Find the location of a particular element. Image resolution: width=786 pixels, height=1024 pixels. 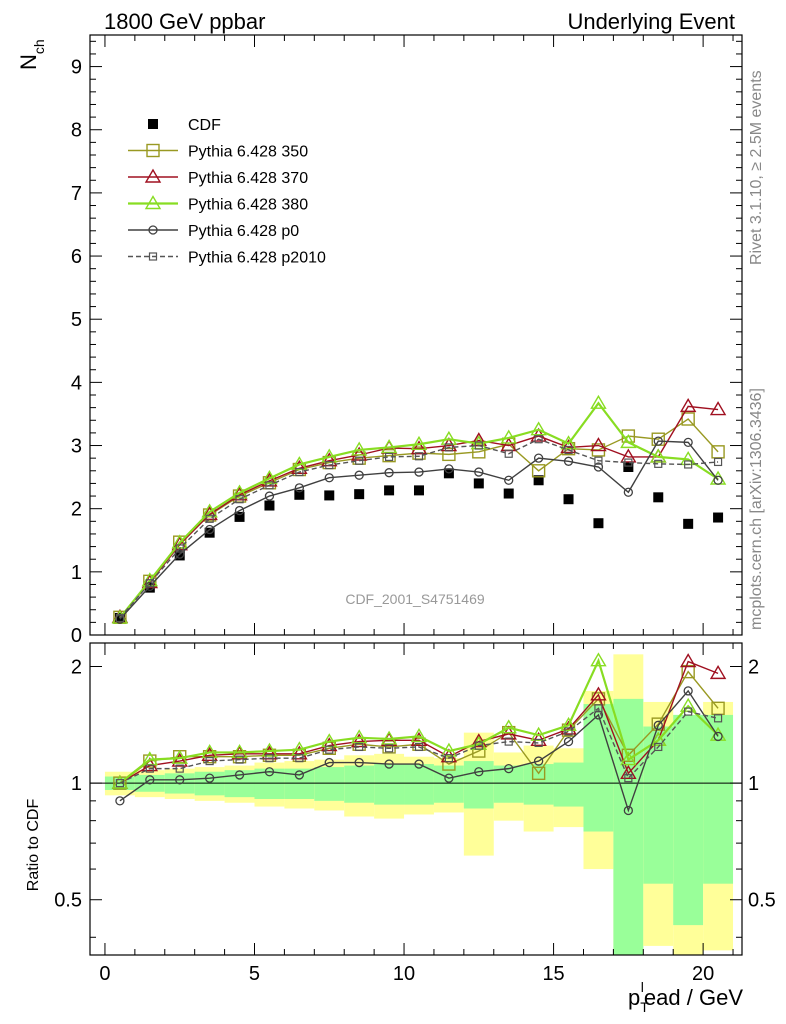

y-tick-label-8: 8 is located at coordinates (76, 131).